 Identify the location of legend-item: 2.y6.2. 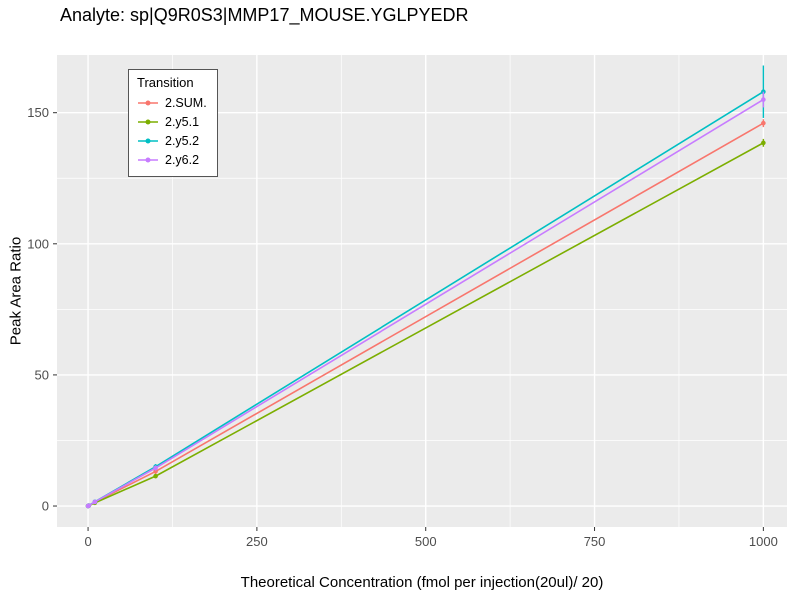
(172, 159).